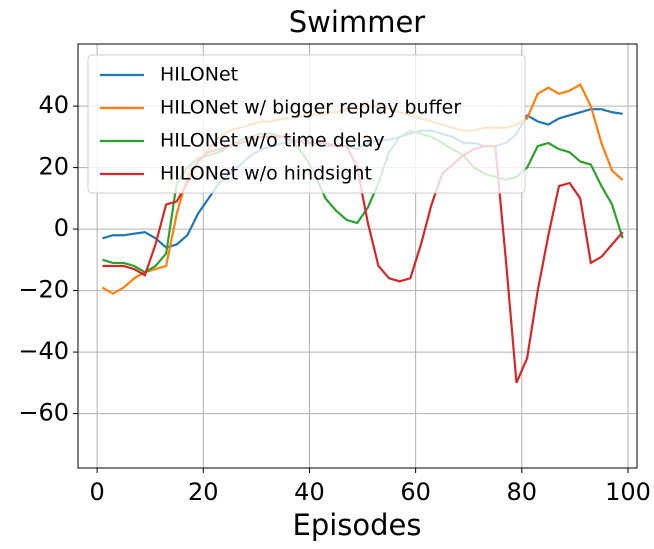  Describe the element at coordinates (415, 492) in the screenshot. I see `x-tick-label: 60` at that location.